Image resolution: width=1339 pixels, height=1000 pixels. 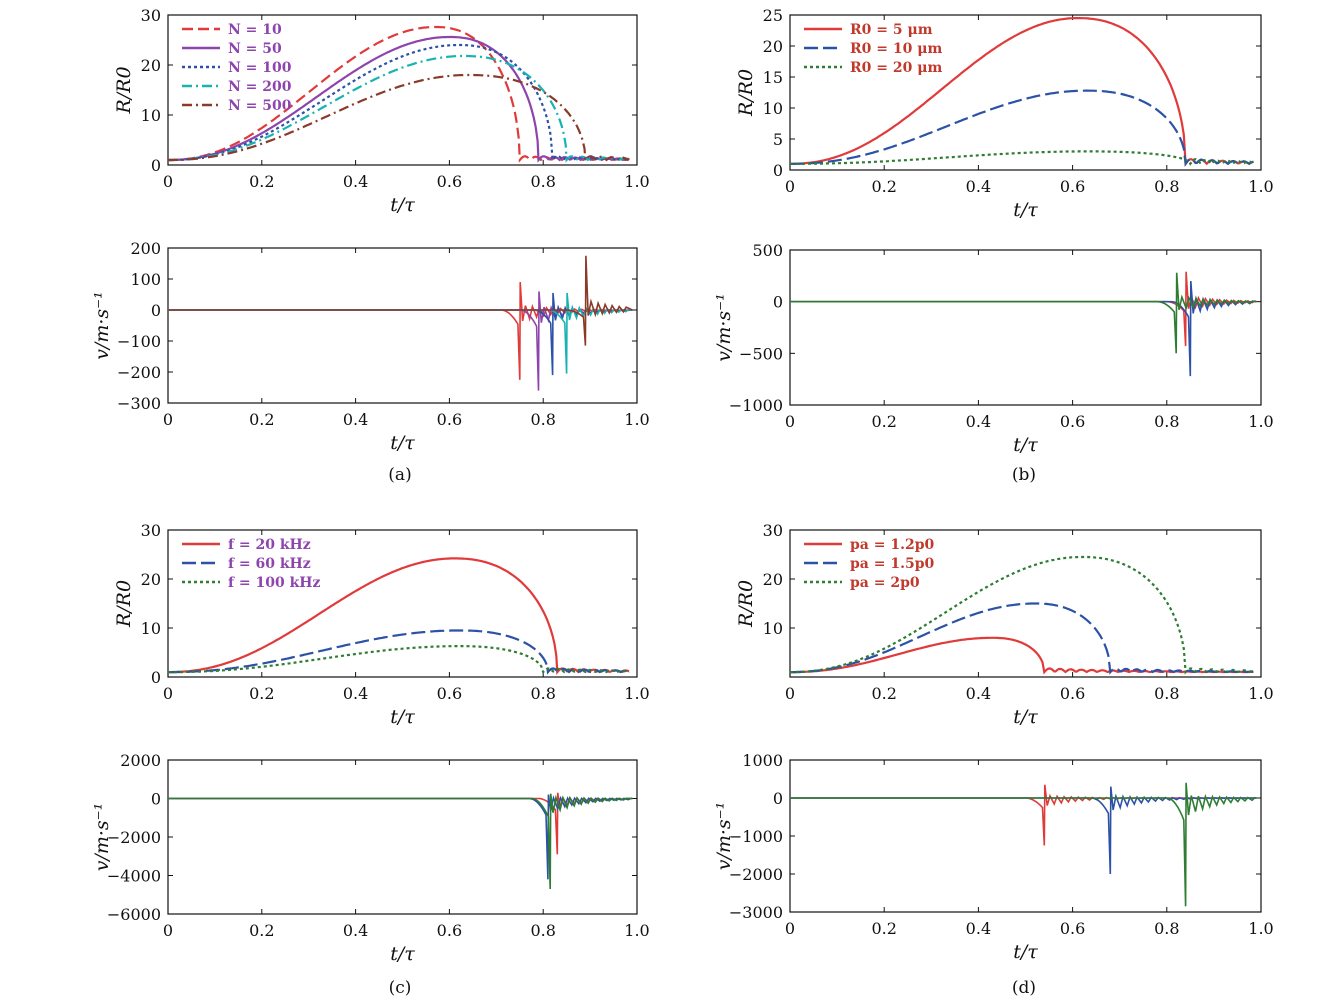 I want to click on legend-label: N = 50, so click(x=255, y=49).